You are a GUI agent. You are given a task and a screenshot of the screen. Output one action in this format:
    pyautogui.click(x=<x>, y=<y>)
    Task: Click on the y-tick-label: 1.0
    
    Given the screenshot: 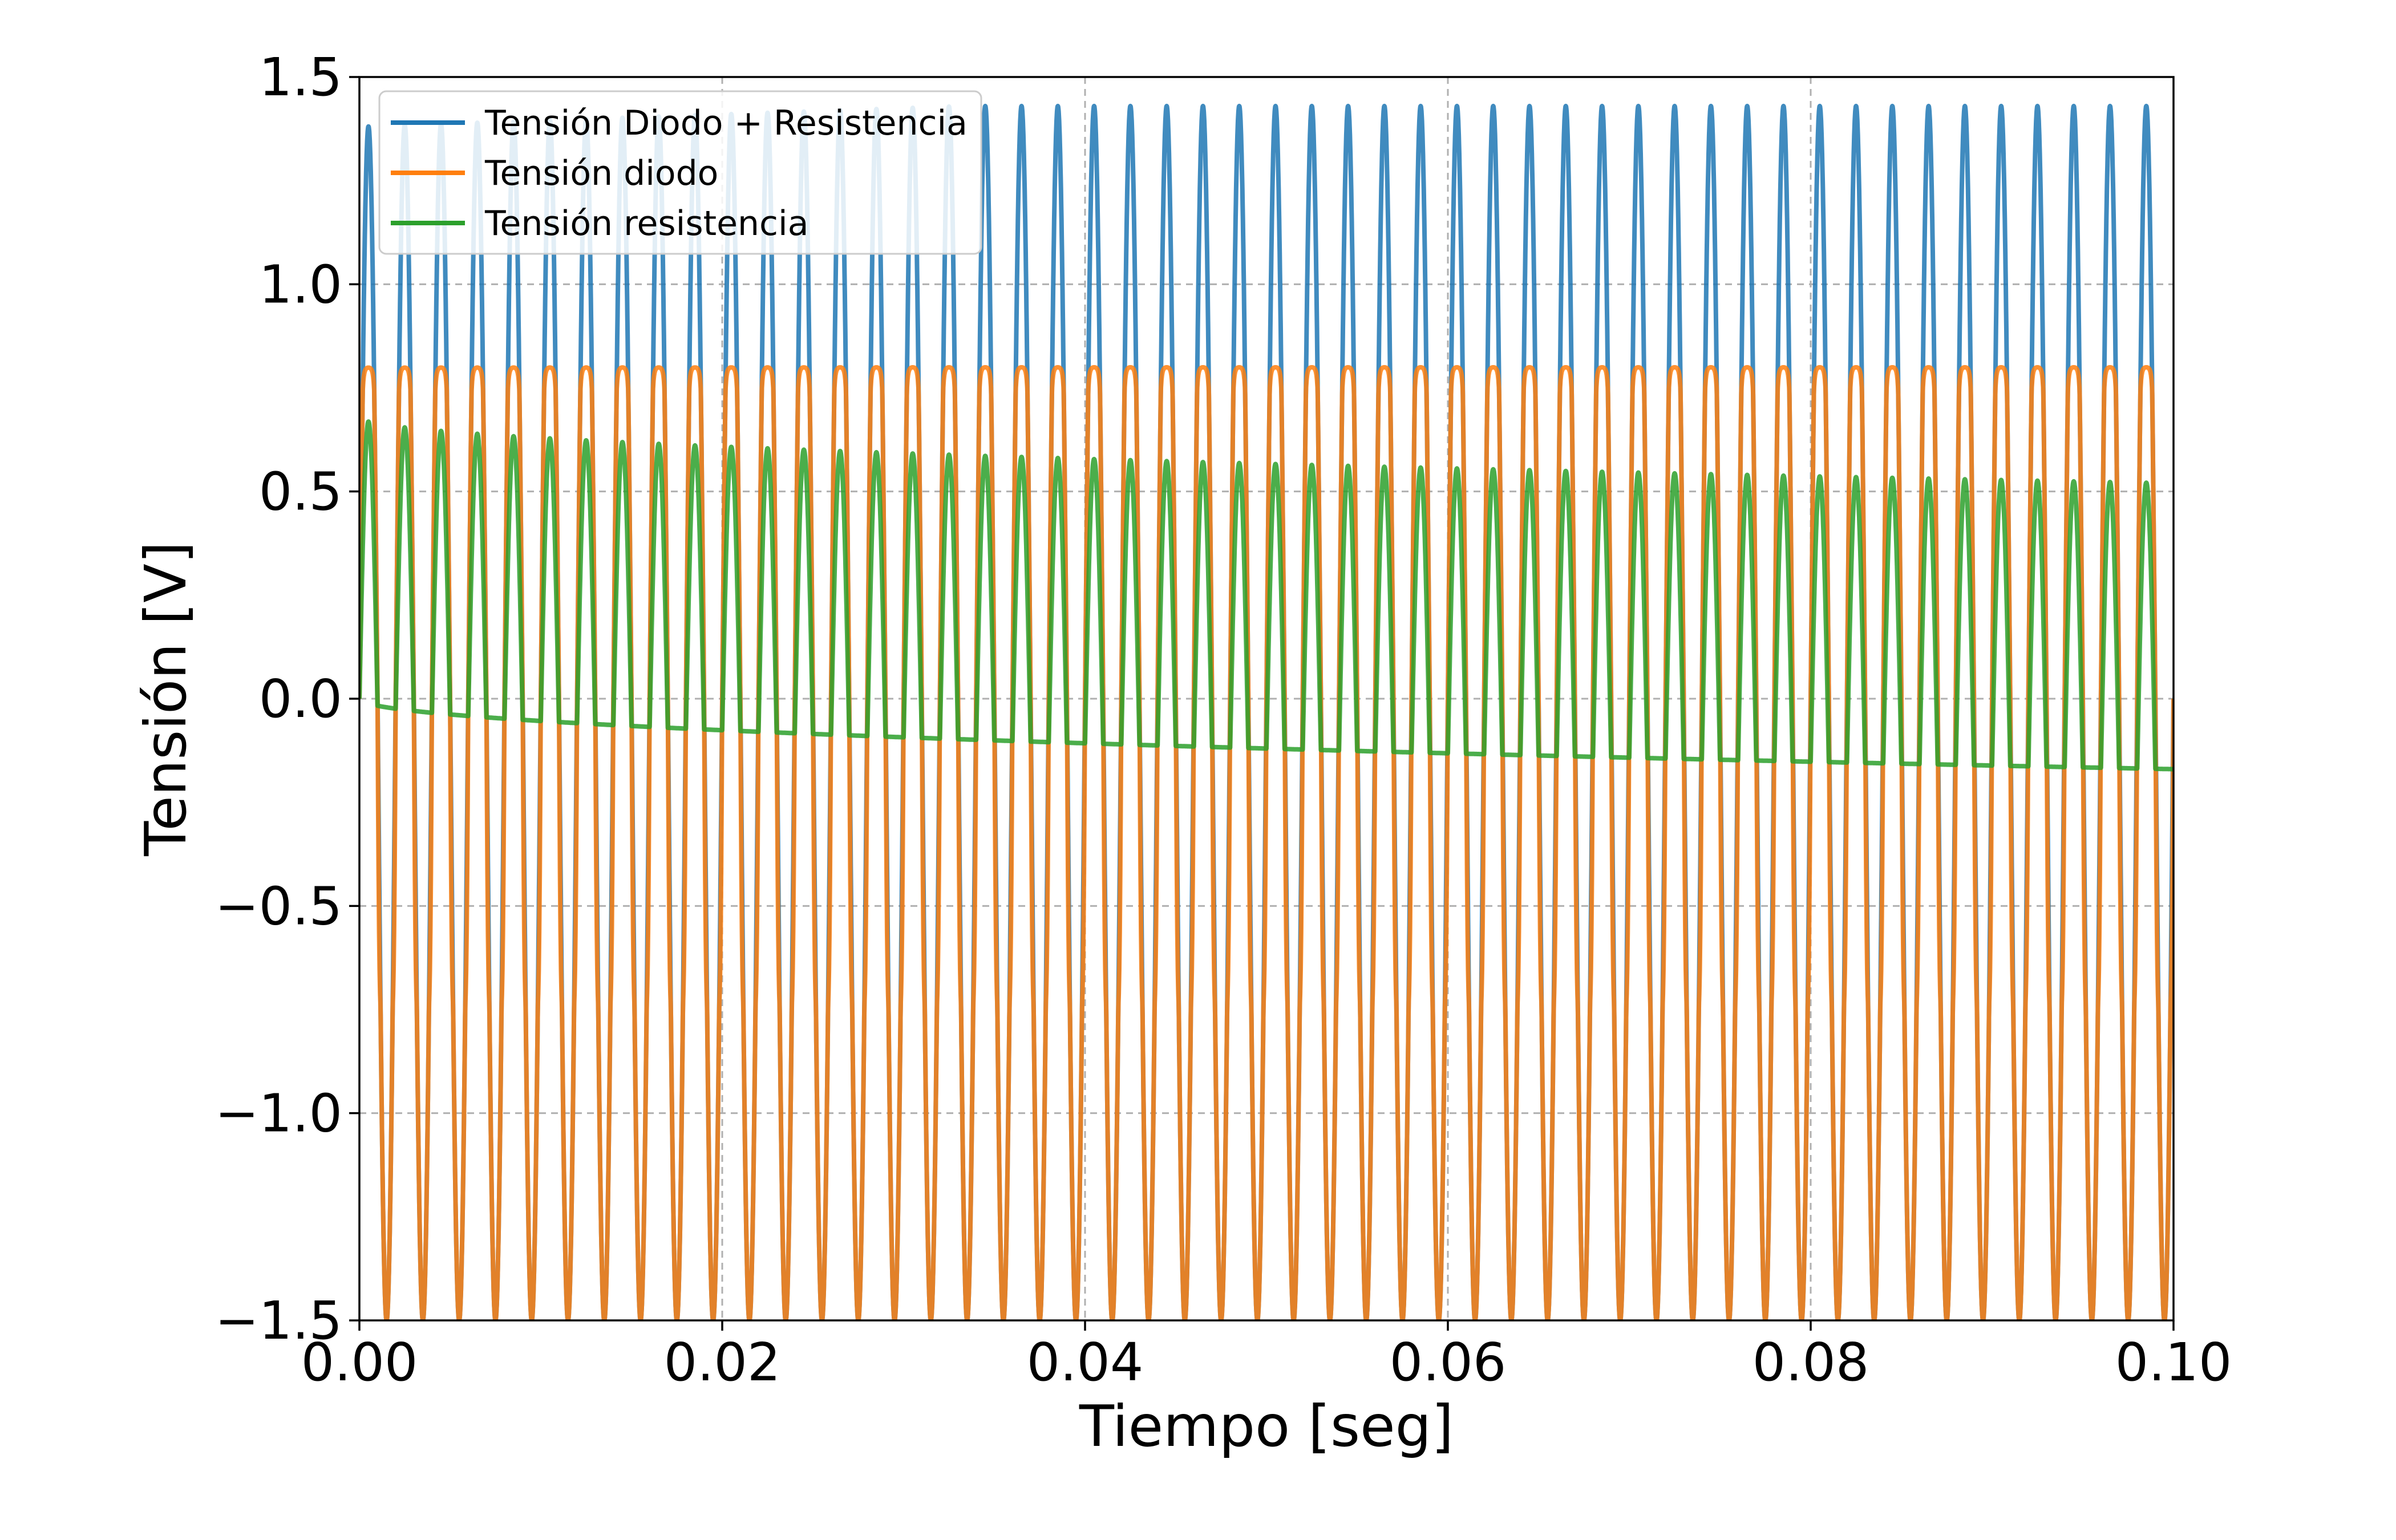 What is the action you would take?
    pyautogui.click(x=300, y=284)
    